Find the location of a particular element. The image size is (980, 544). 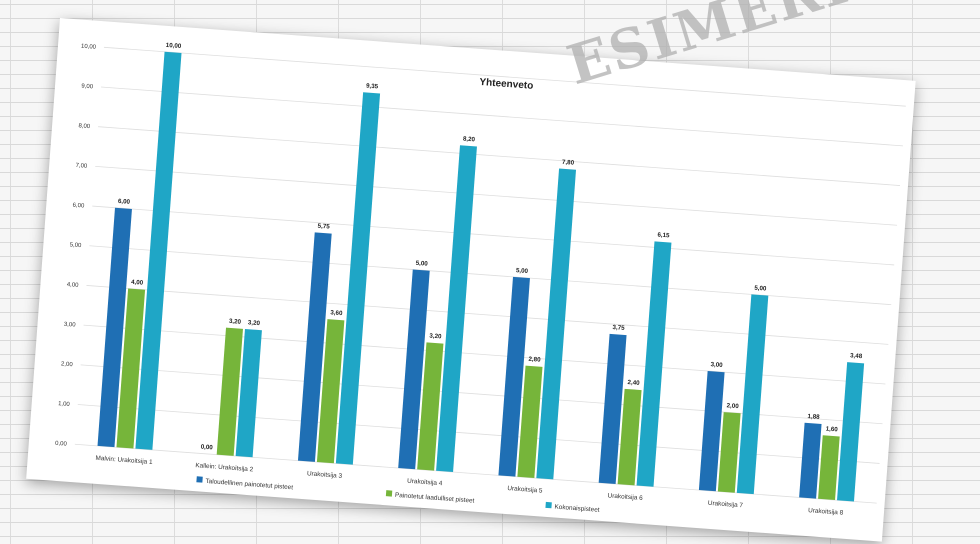

category-label: Urakoitsija 5 is located at coordinates (525, 490).